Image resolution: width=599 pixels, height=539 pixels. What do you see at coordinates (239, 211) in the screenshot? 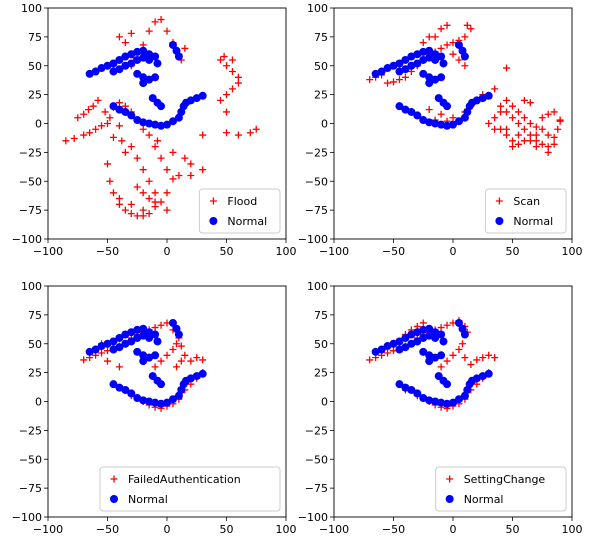
I see `legend: Flood Normal` at bounding box center [239, 211].